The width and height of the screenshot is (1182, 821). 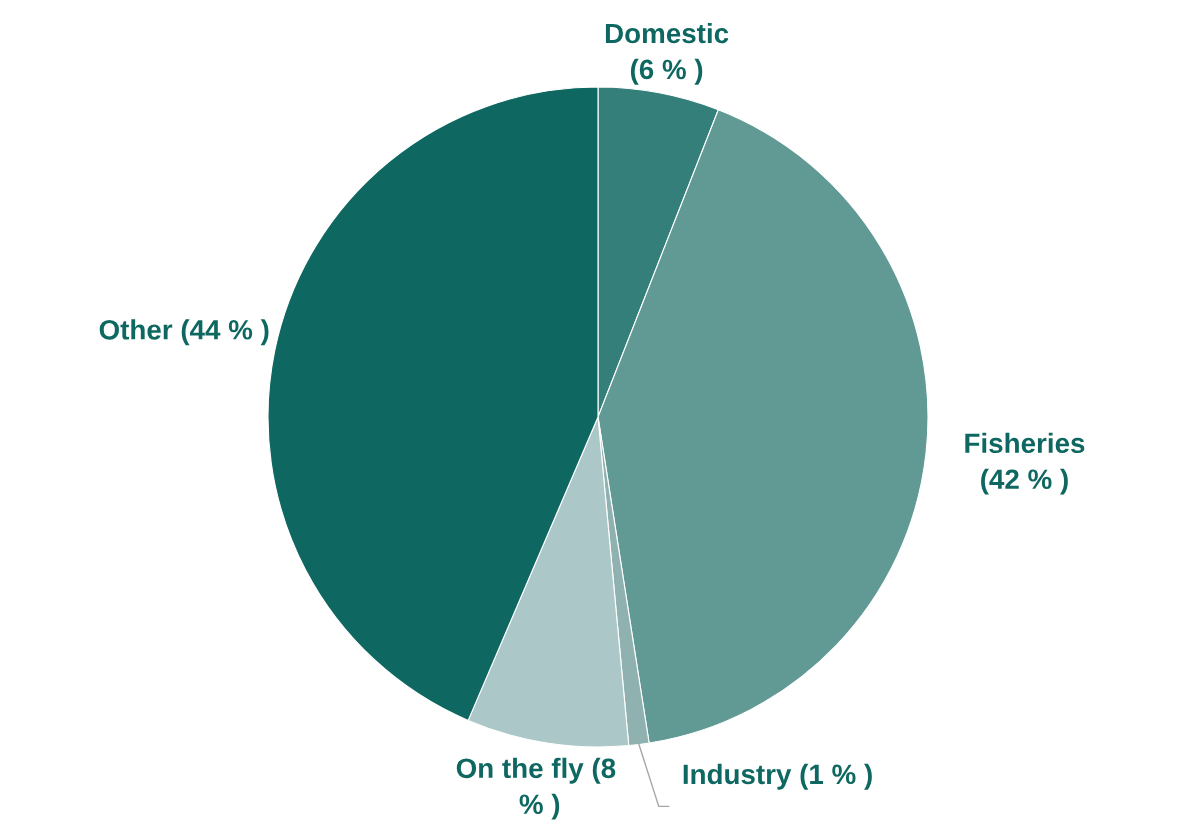 What do you see at coordinates (777, 776) in the screenshot?
I see `slice-label: Industry (1 % )` at bounding box center [777, 776].